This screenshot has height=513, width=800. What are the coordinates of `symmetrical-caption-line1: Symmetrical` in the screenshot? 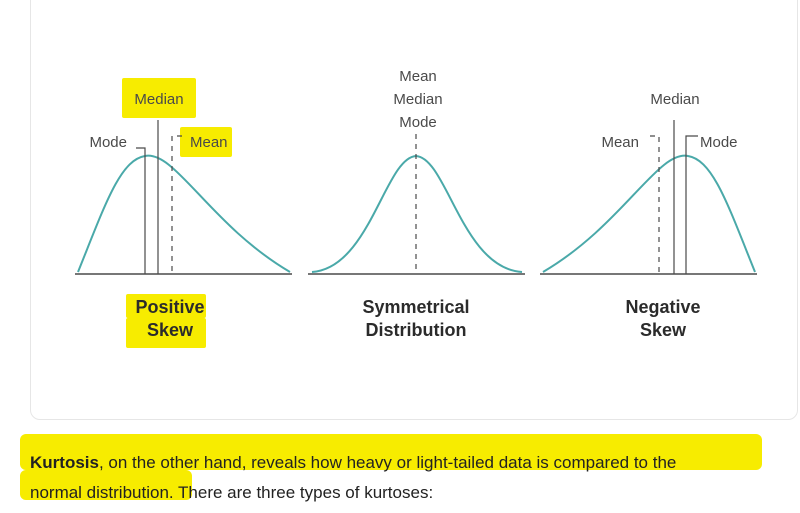 It's located at (415, 307).